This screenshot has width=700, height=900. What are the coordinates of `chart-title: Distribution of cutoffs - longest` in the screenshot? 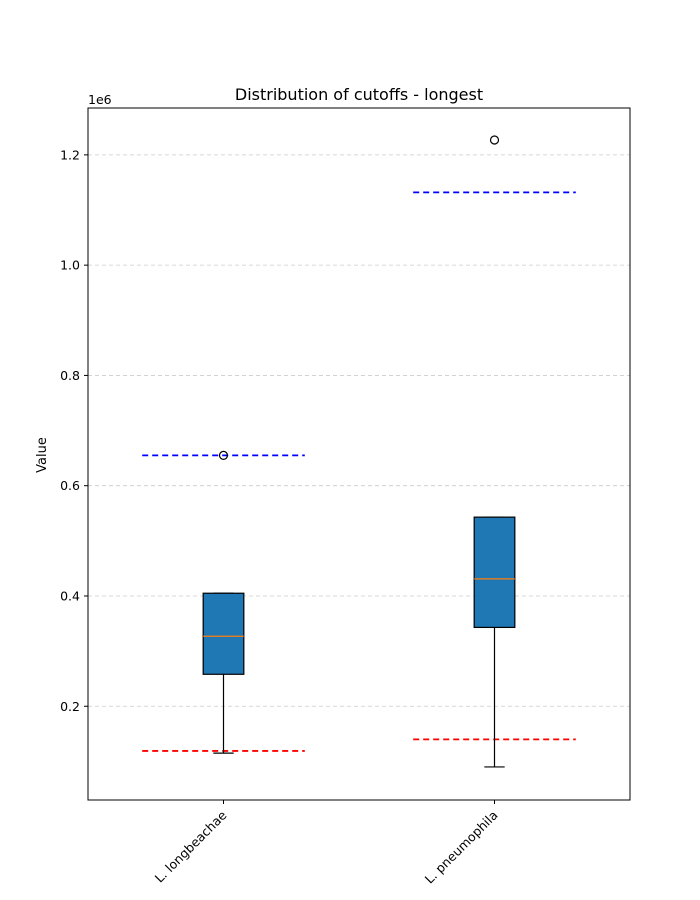 It's located at (359, 94).